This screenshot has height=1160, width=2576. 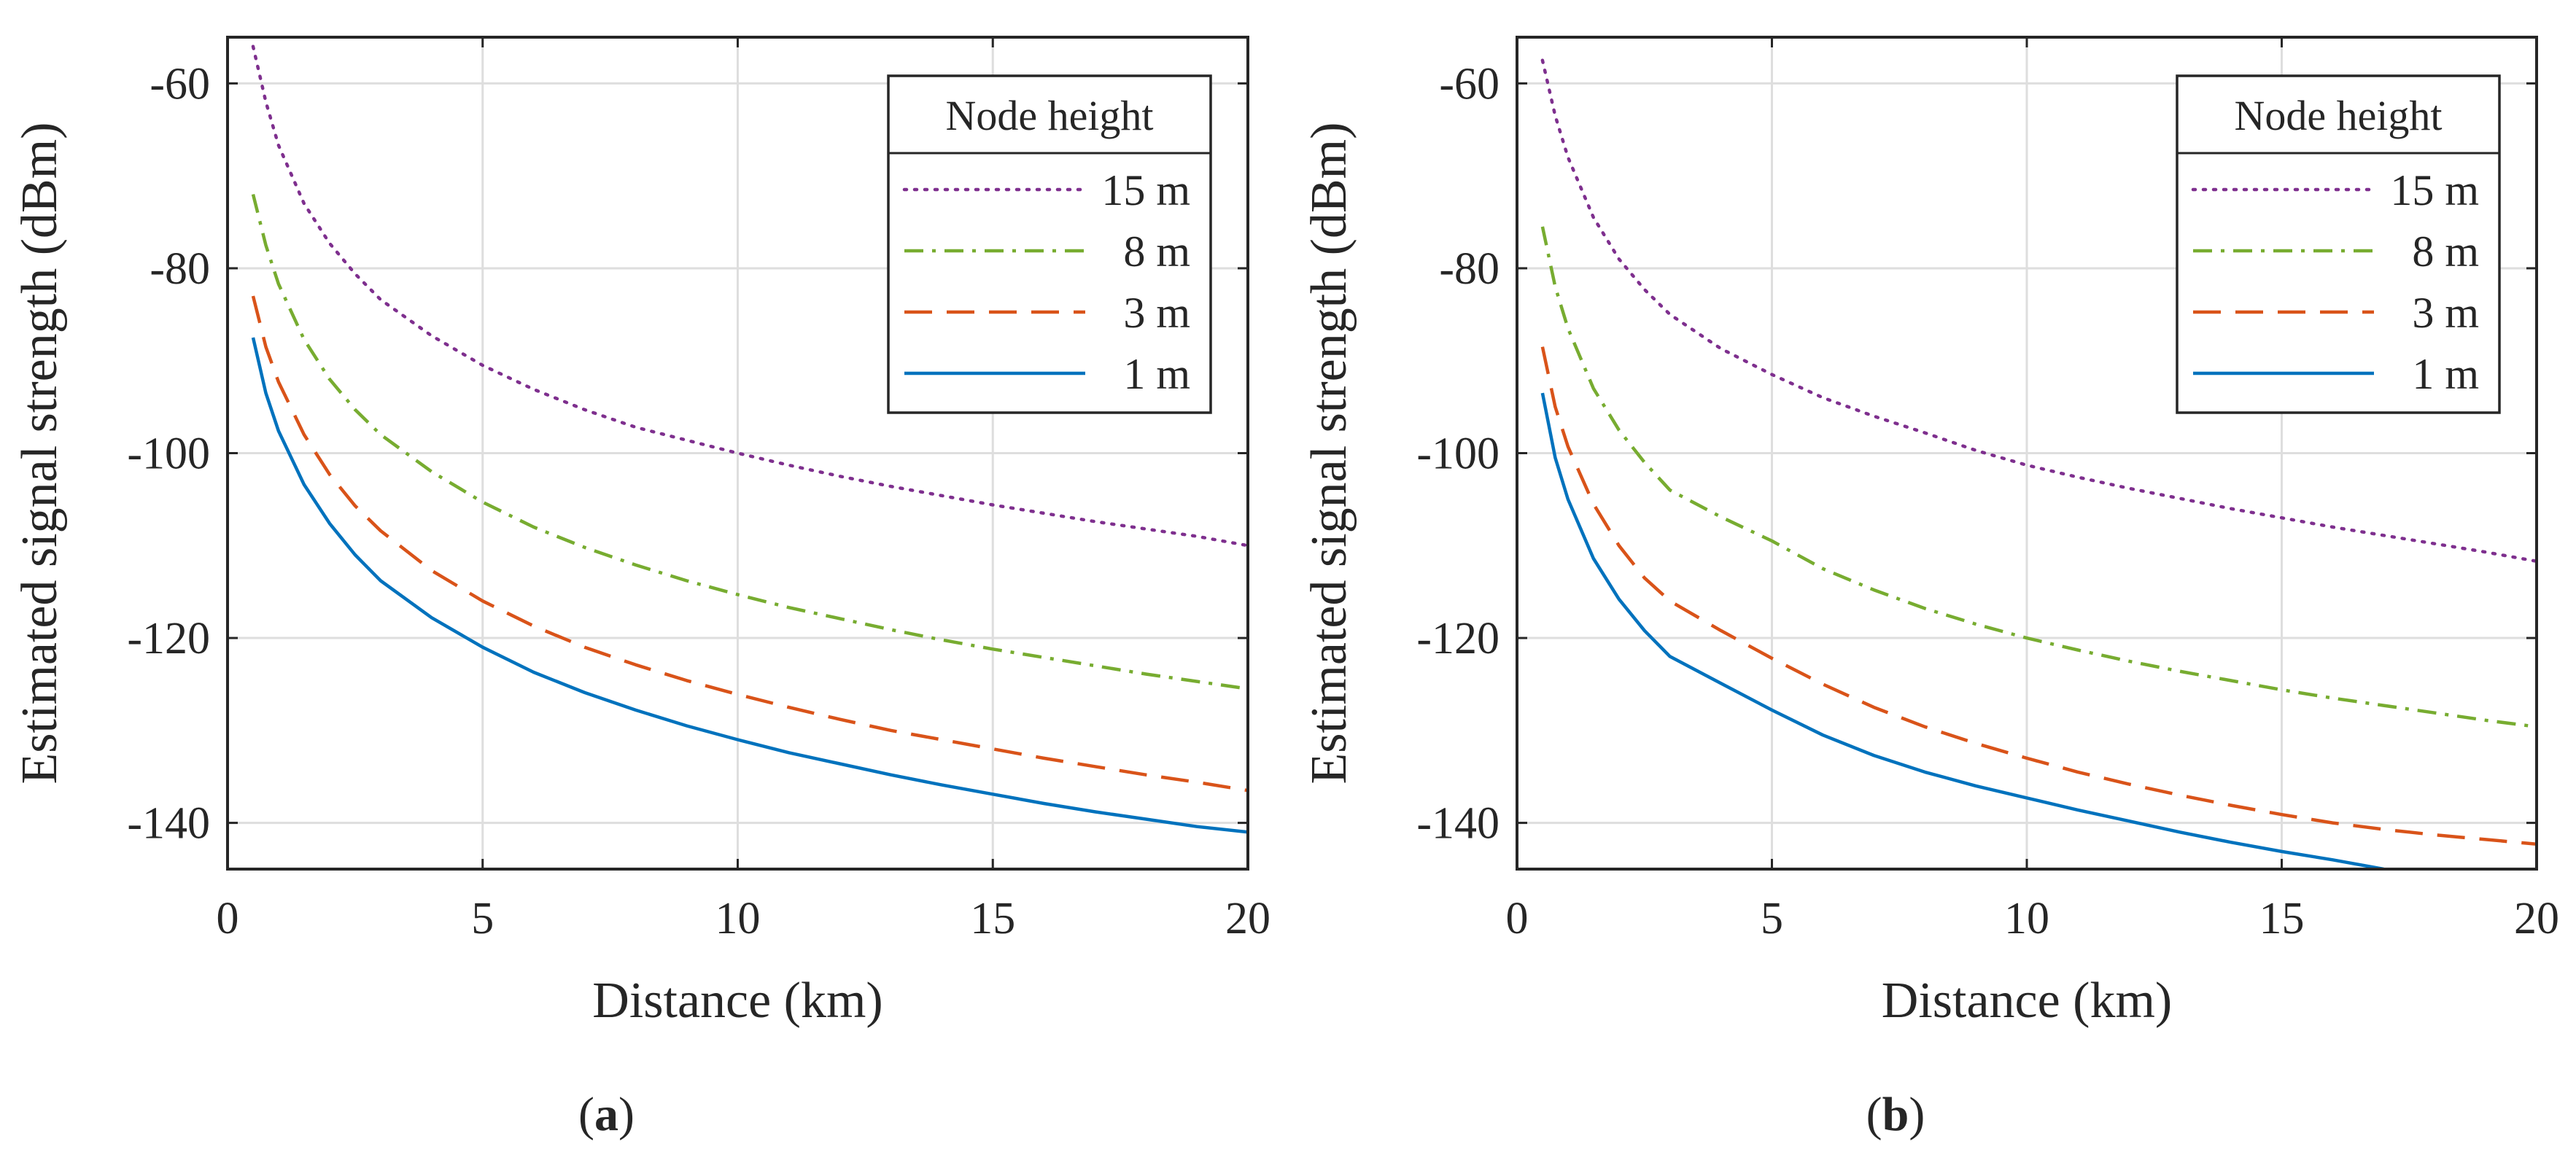 I want to click on panel-label: (a), so click(x=606, y=1115).